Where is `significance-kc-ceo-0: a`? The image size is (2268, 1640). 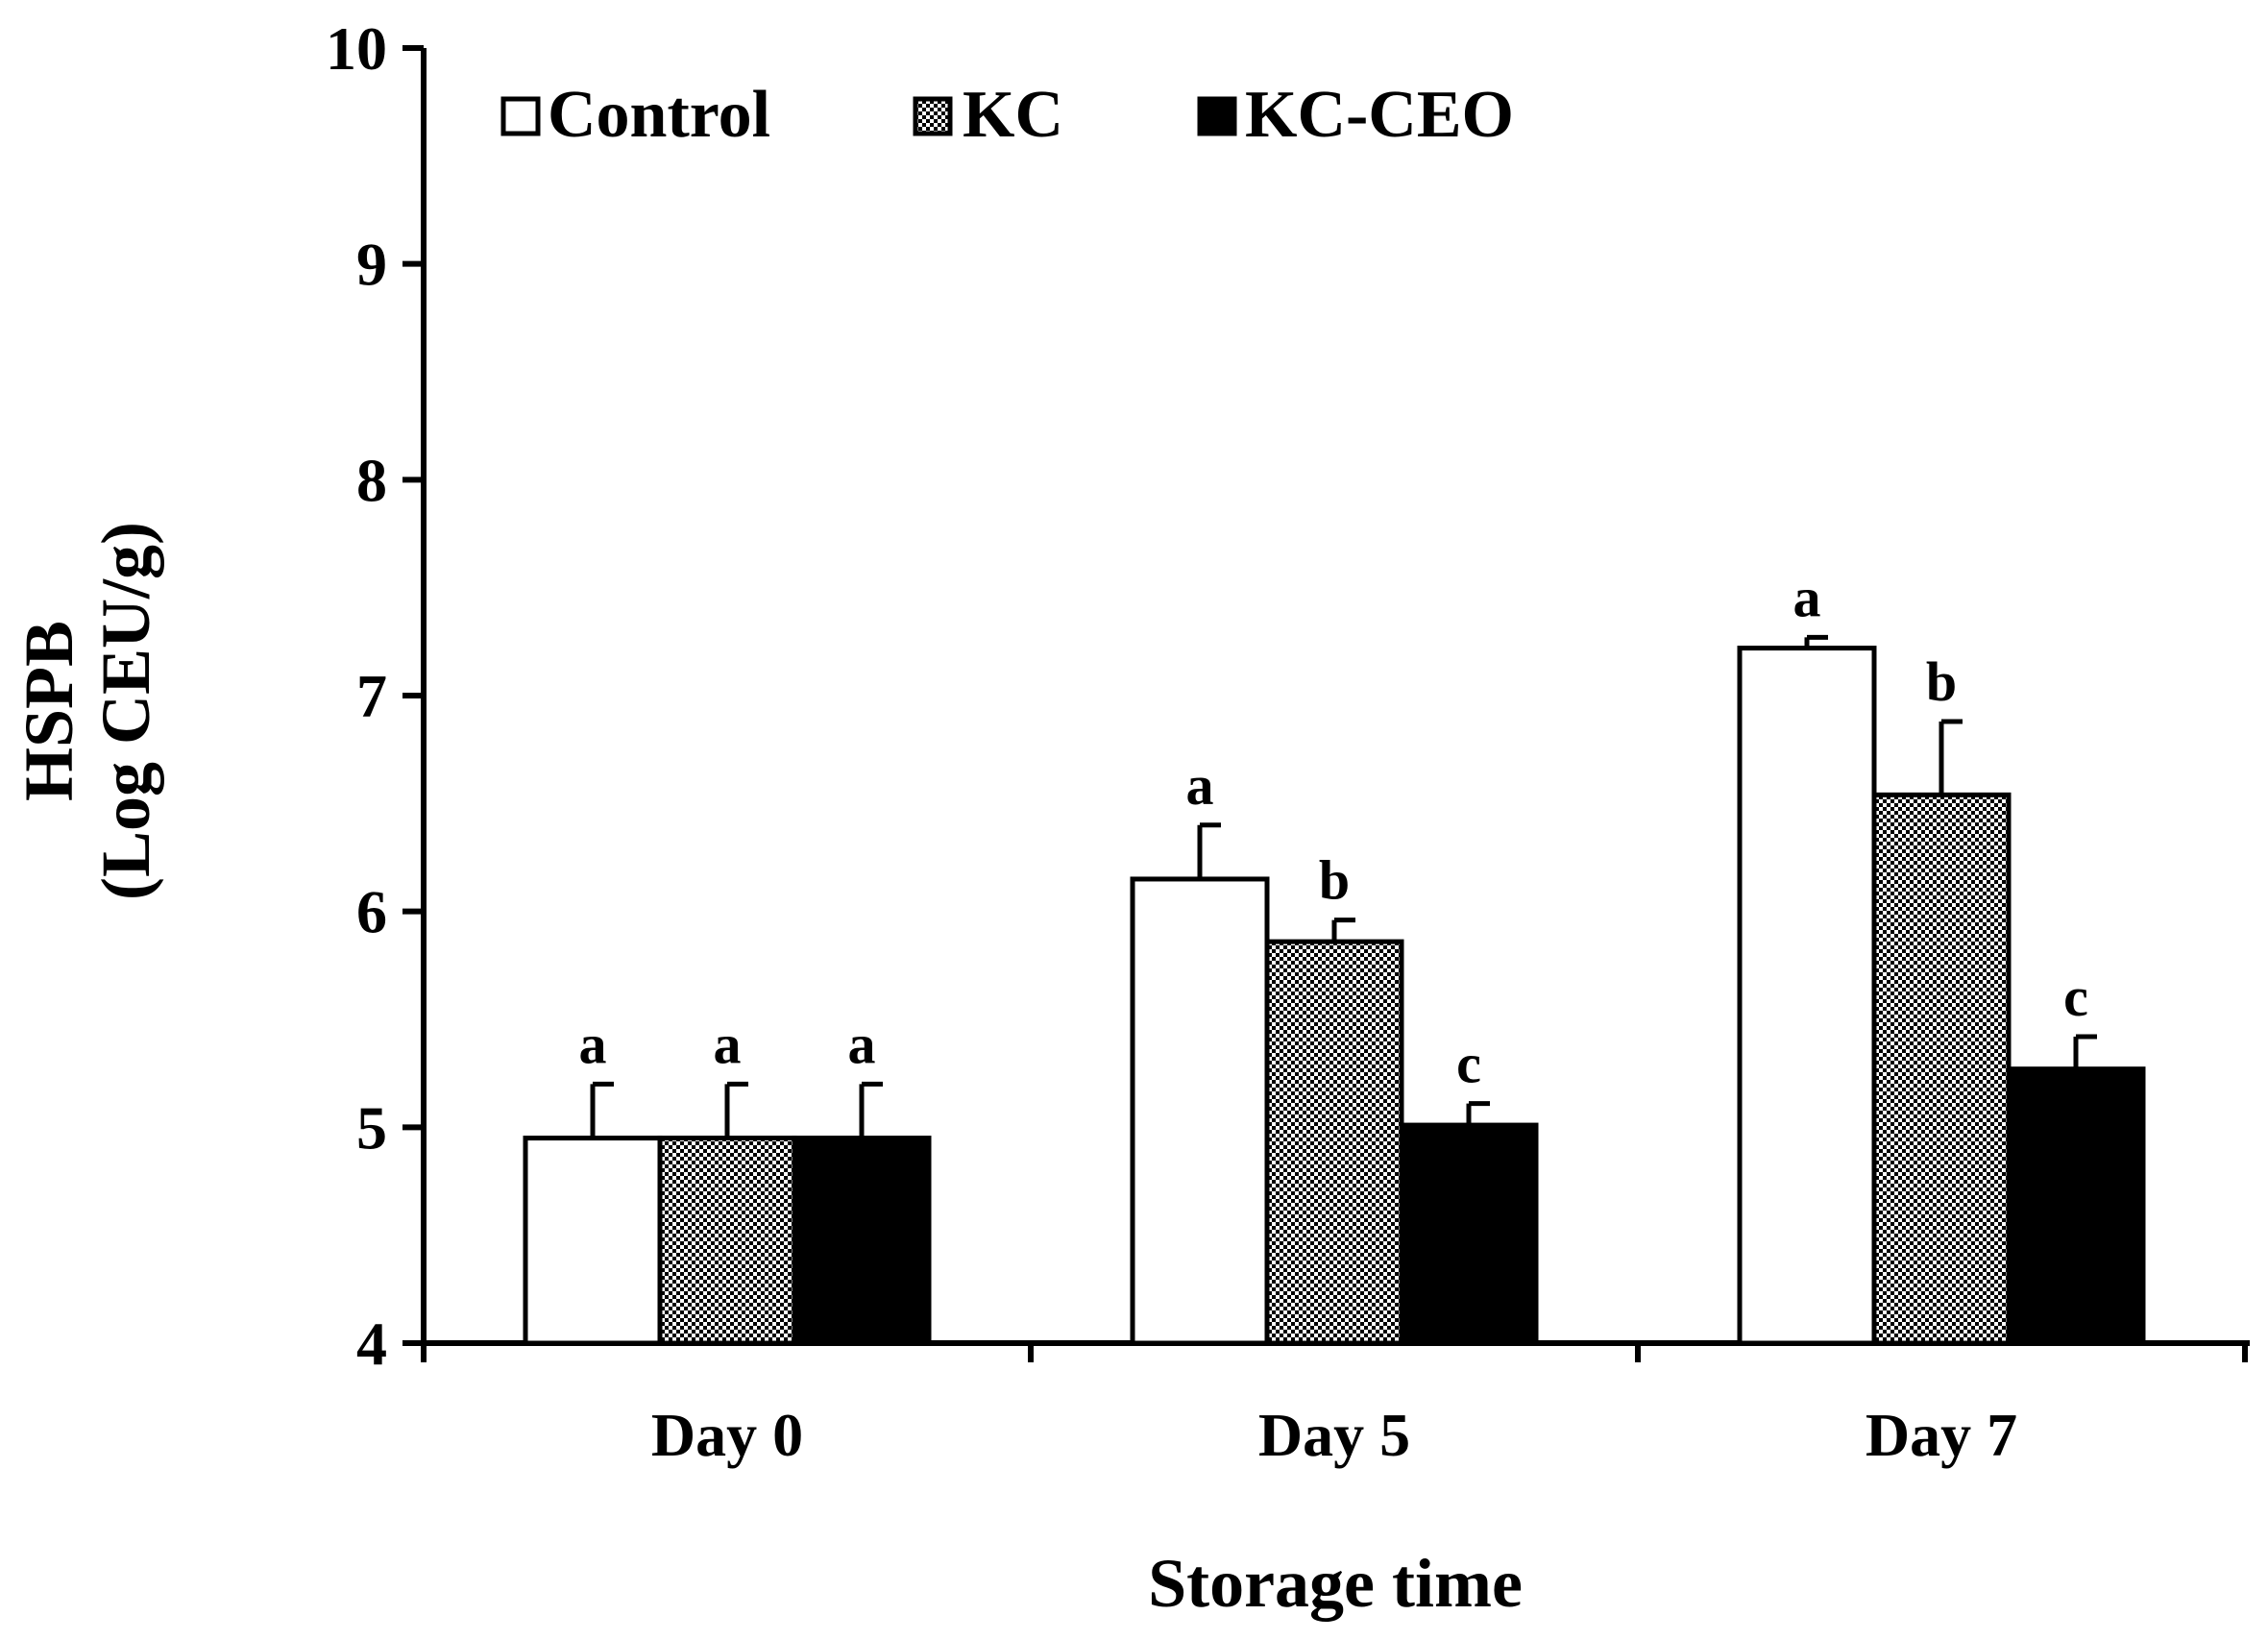 significance-kc-ceo-0: a is located at coordinates (862, 1044).